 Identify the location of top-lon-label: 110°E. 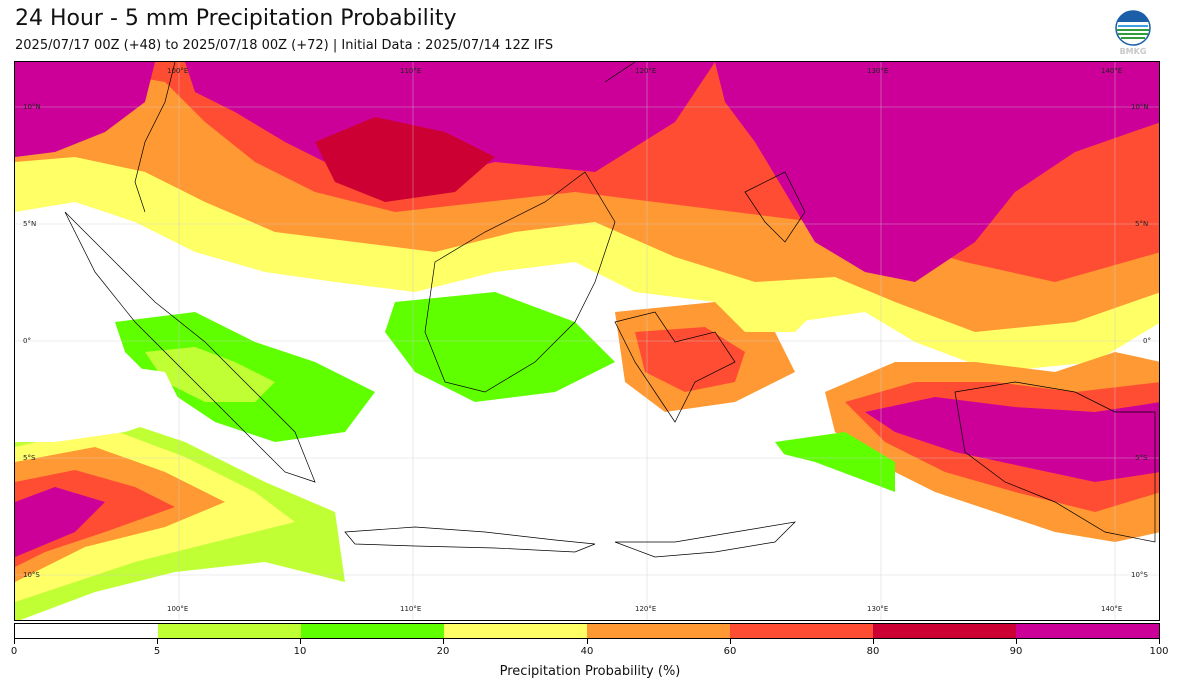
(411, 71).